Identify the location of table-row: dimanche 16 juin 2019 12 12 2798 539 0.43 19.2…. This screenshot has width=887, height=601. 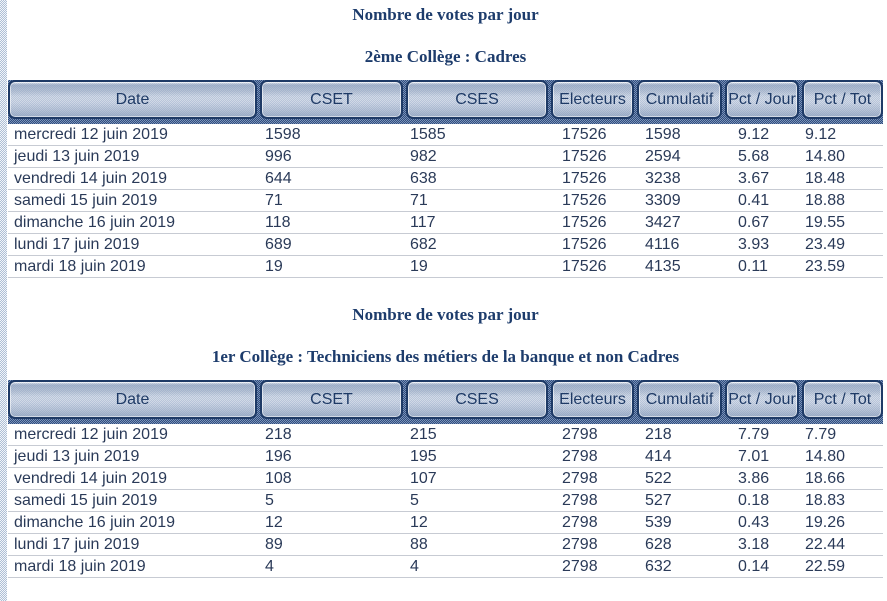
(445, 522).